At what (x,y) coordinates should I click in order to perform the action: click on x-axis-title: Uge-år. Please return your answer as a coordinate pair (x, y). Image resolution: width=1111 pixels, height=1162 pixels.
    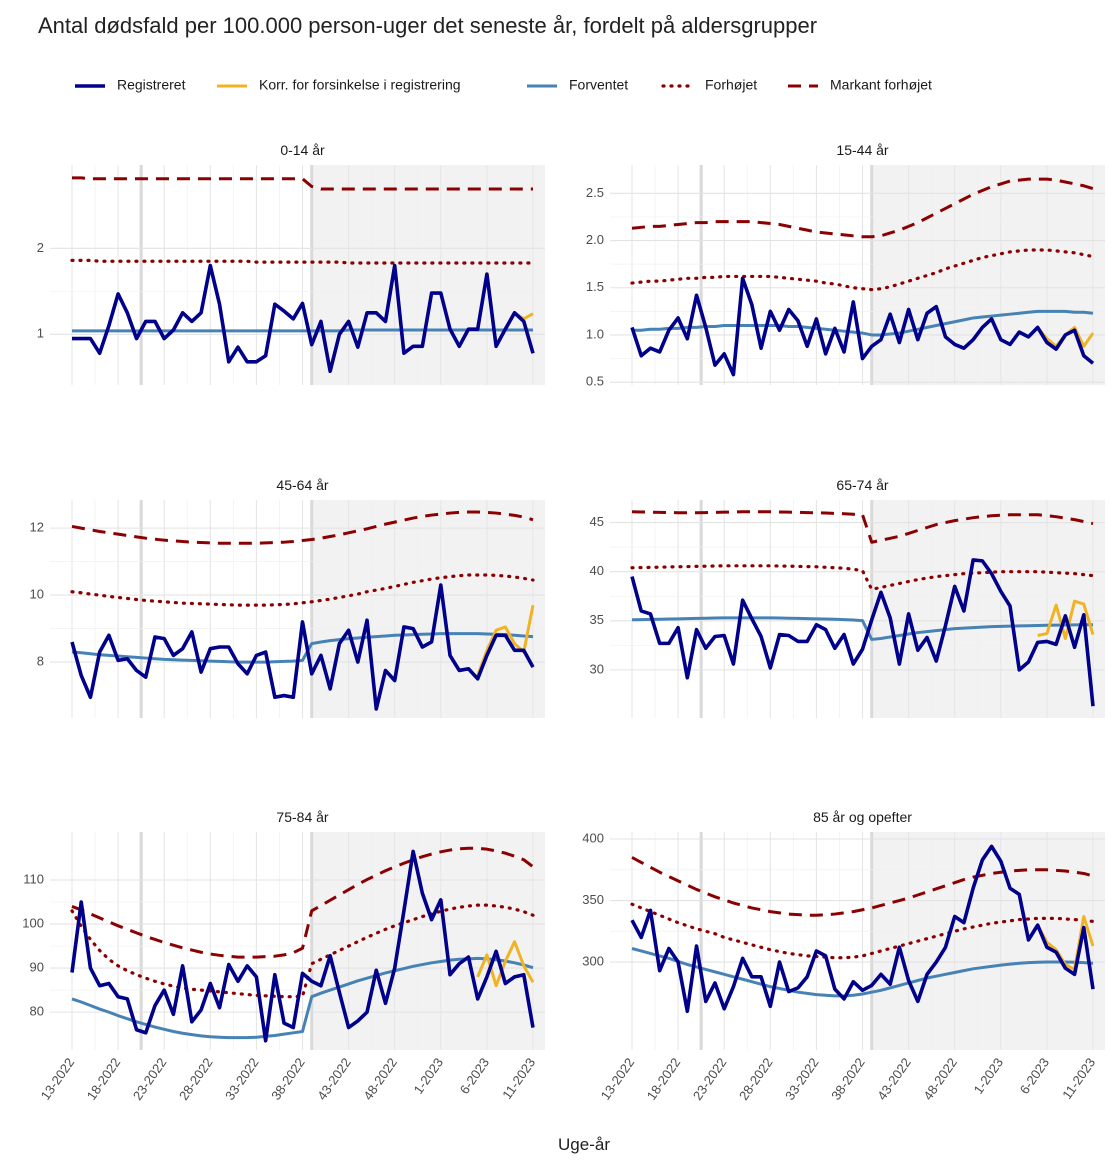
    Looking at the image, I should click on (584, 1144).